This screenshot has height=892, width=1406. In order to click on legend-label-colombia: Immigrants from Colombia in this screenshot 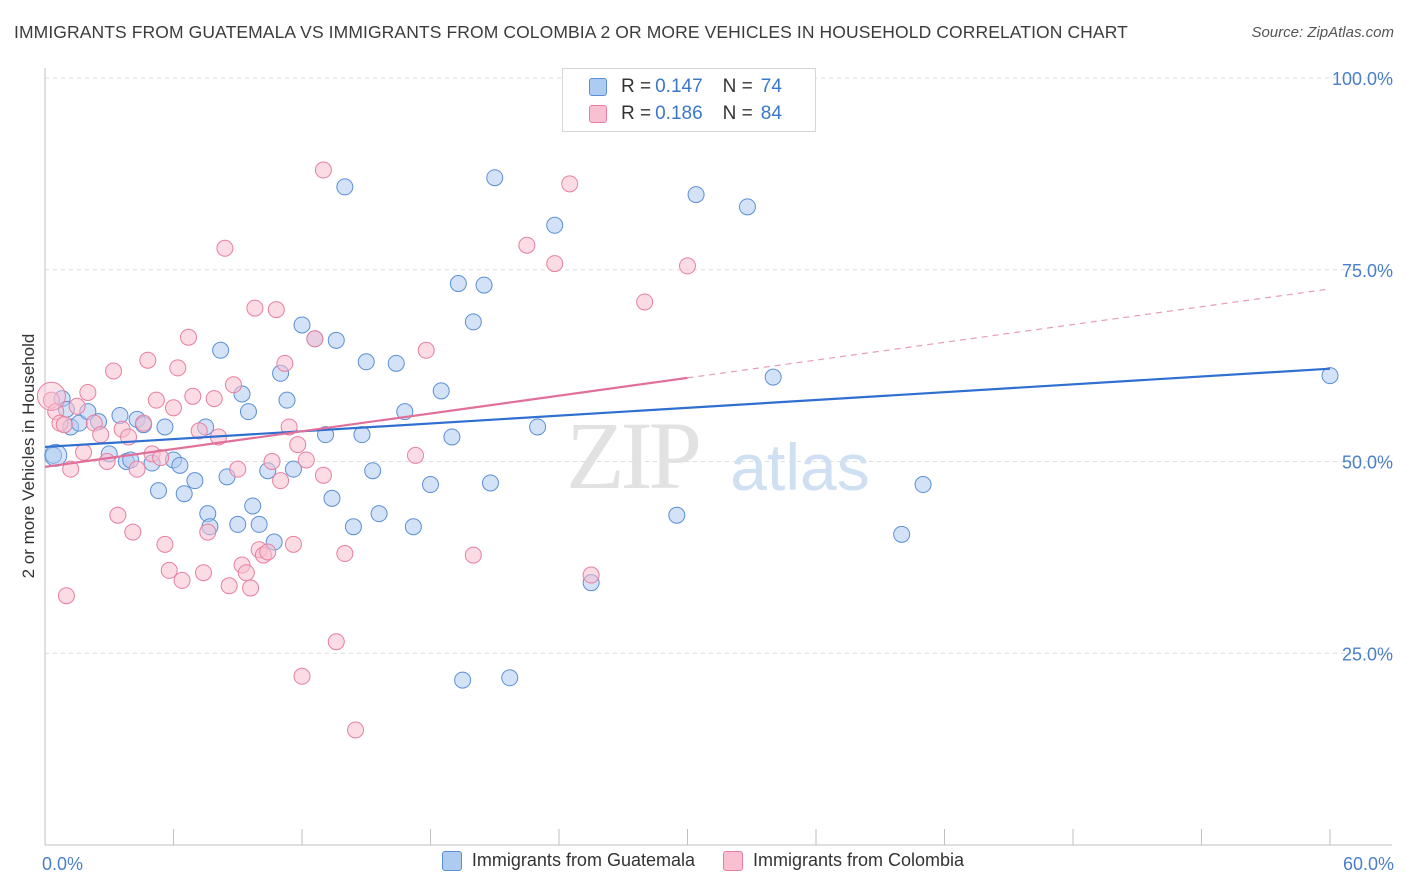, I will do `click(859, 860)`.